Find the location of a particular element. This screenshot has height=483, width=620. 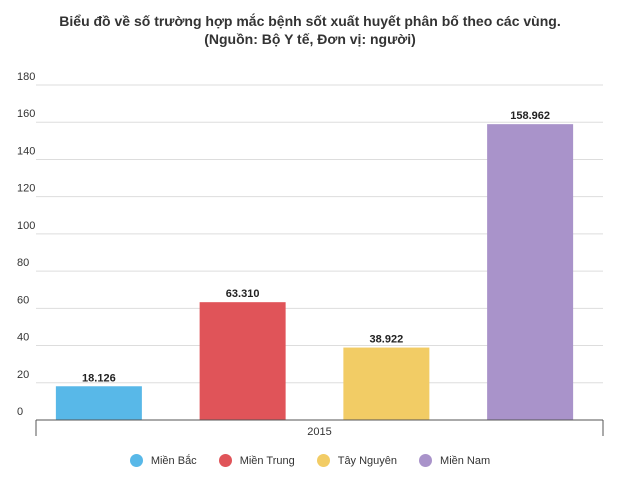

data-label: 38.922 is located at coordinates (387, 340).